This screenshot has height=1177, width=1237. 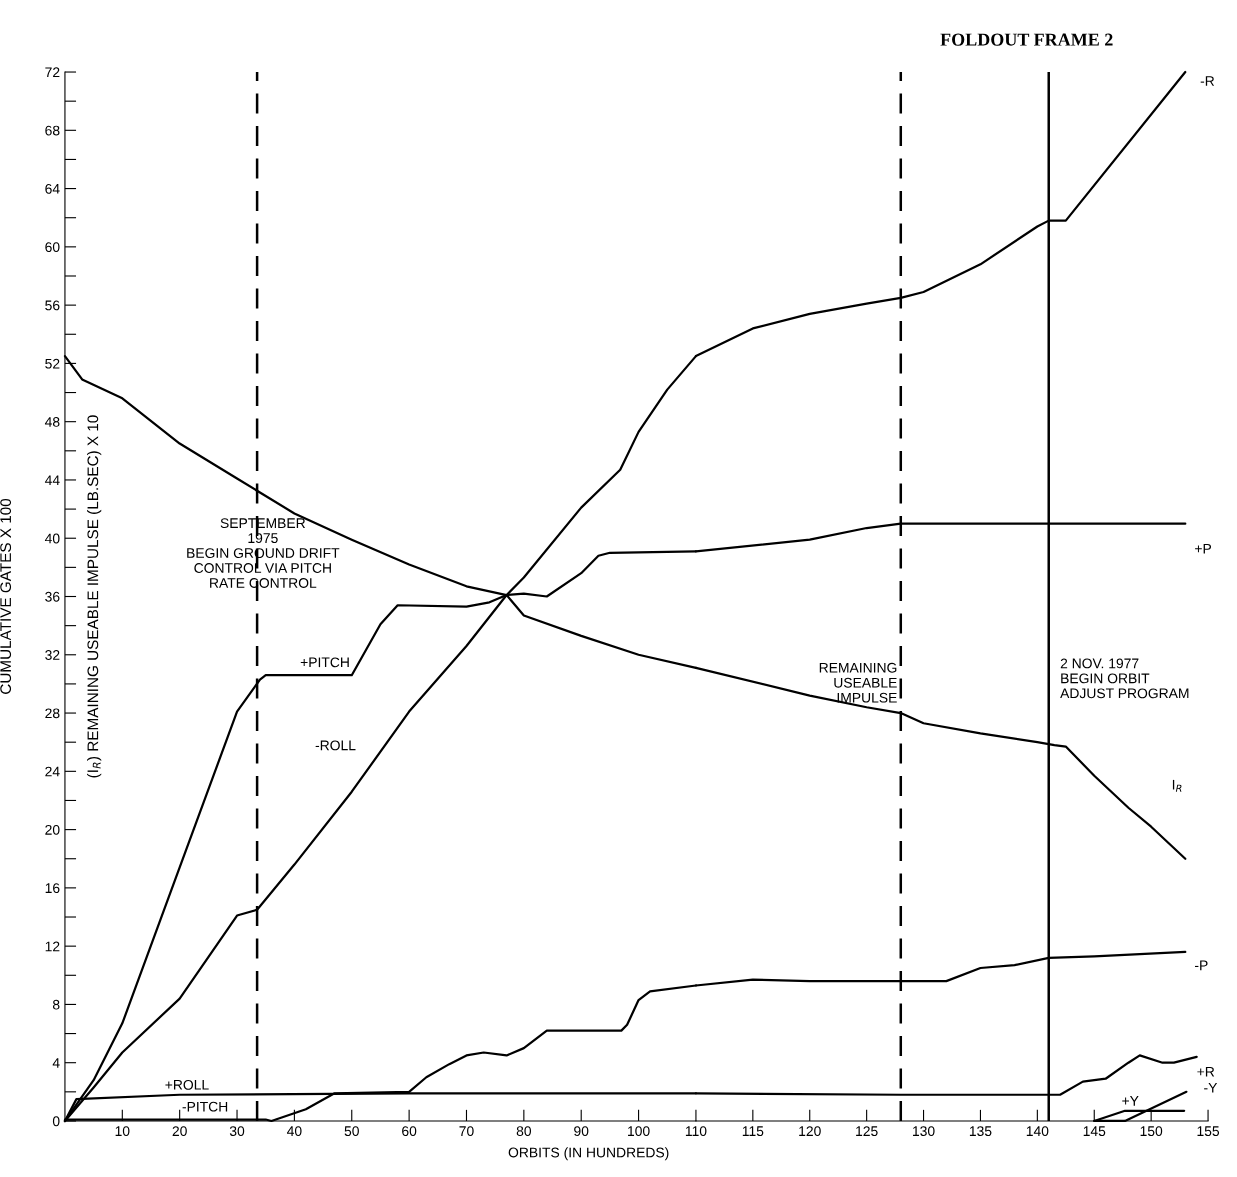 I want to click on y-tick-label: 0, so click(x=56, y=1121).